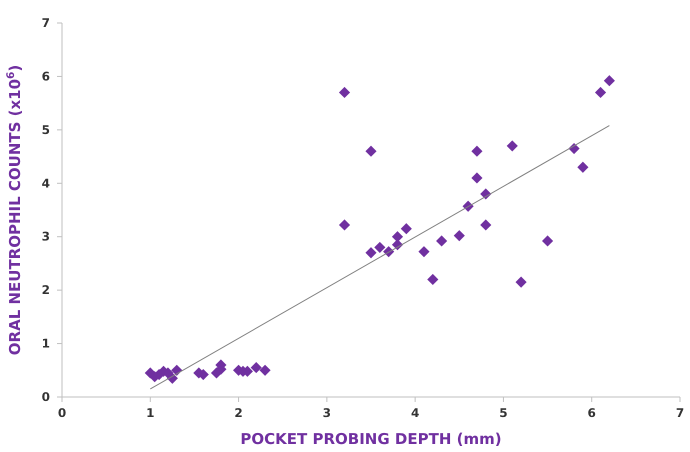 The image size is (690, 452). Describe the element at coordinates (46, 290) in the screenshot. I see `y-tick-label: 2` at that location.